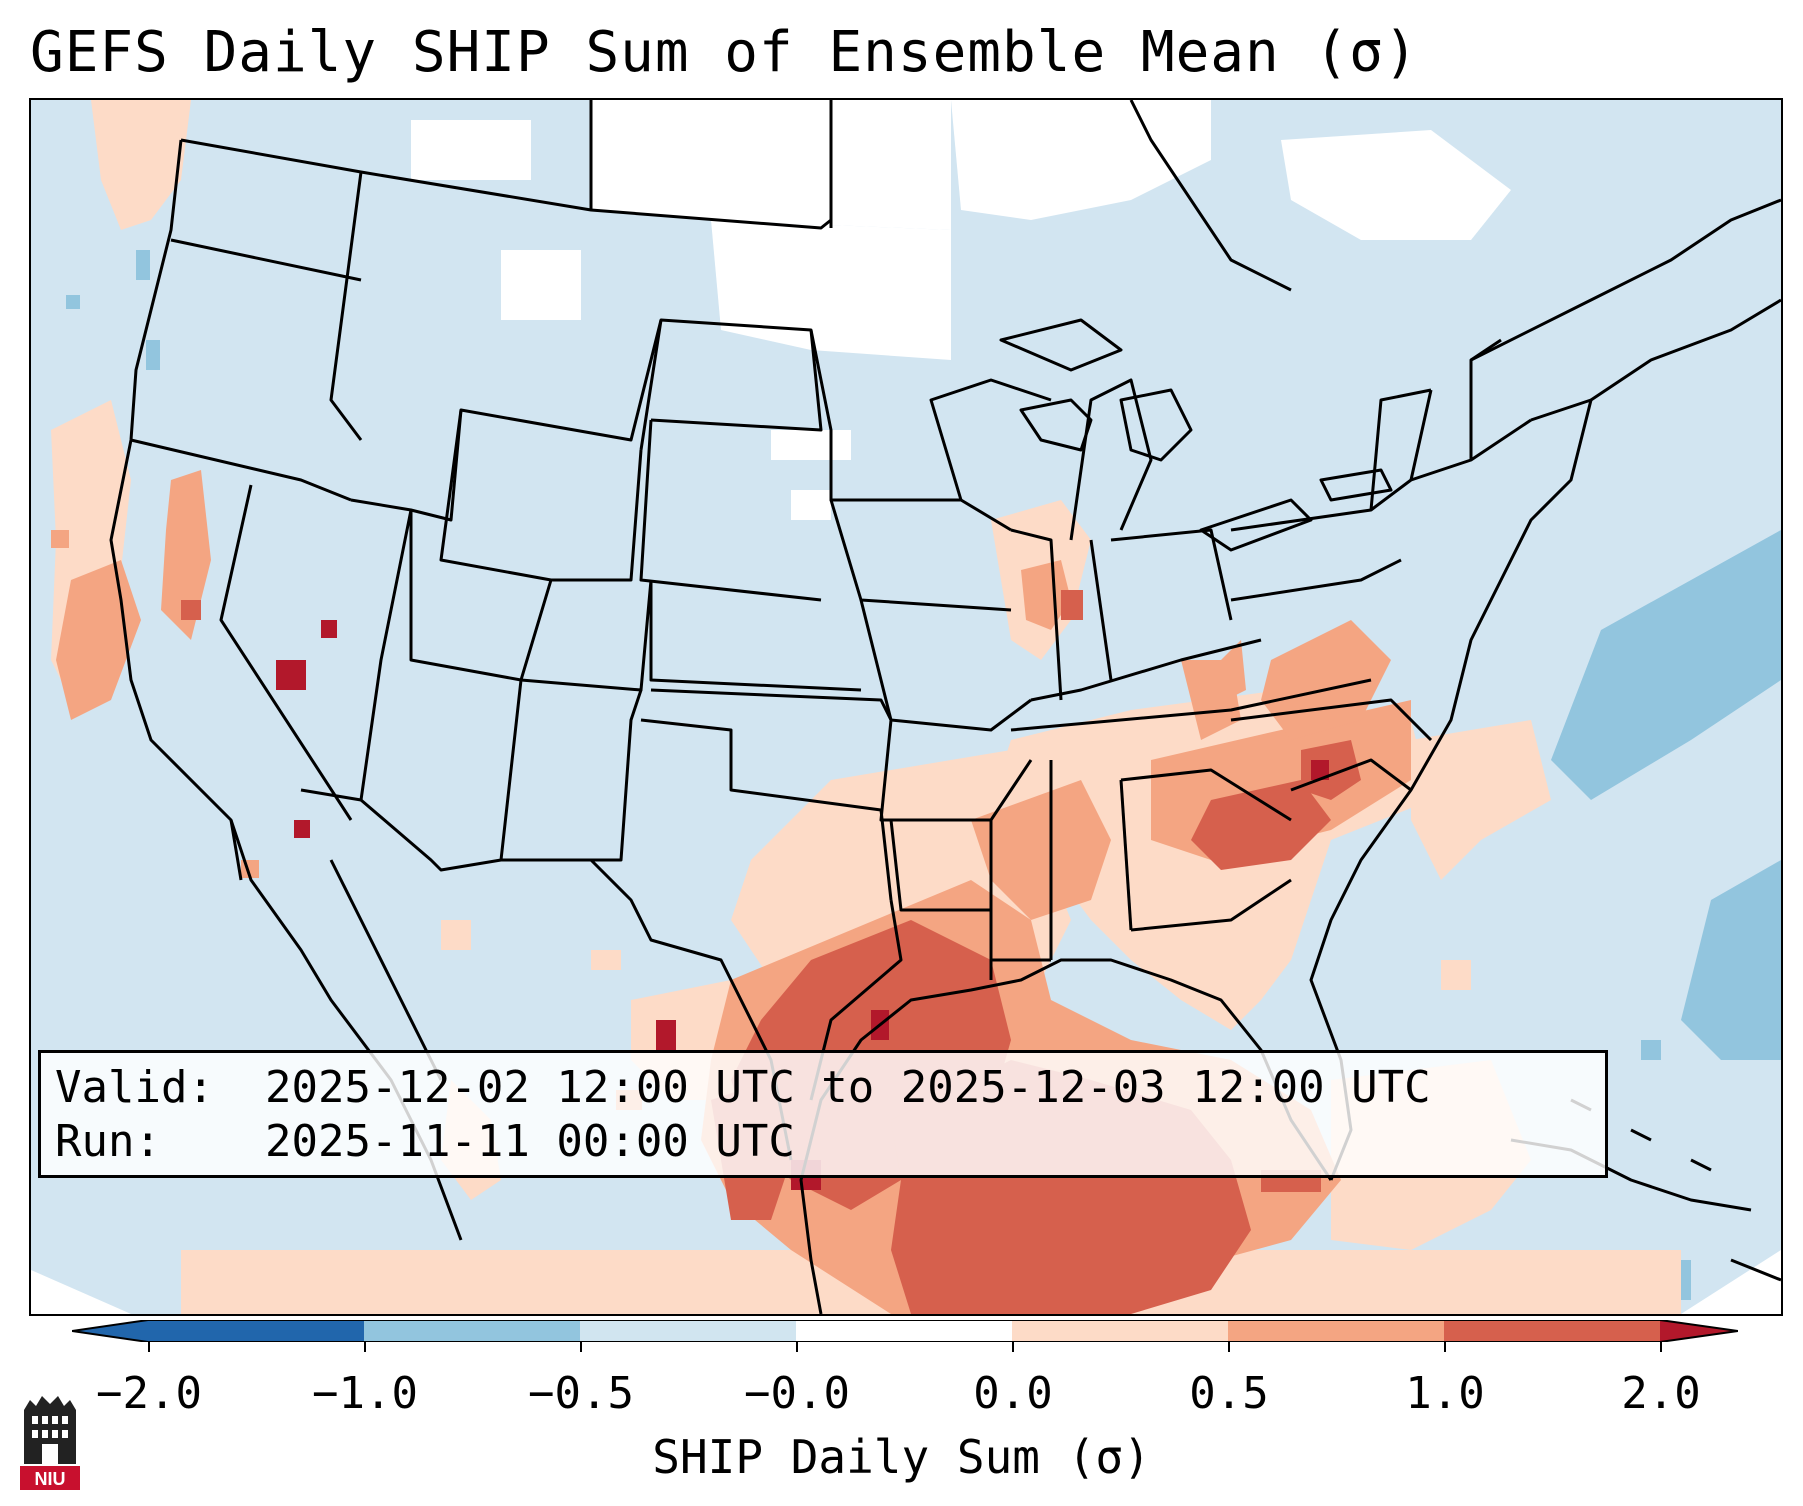 This screenshot has width=1803, height=1506. Describe the element at coordinates (901, 1457) in the screenshot. I see `colorbar-label: SHIP Daily Sum (σ)` at that location.